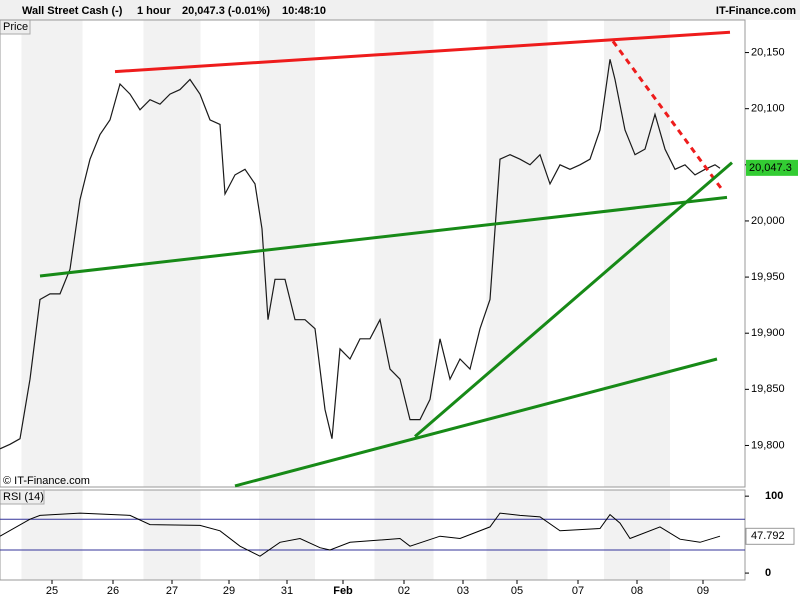 The height and width of the screenshot is (605, 800). I want to click on x-tick-label: 09, so click(703, 591).